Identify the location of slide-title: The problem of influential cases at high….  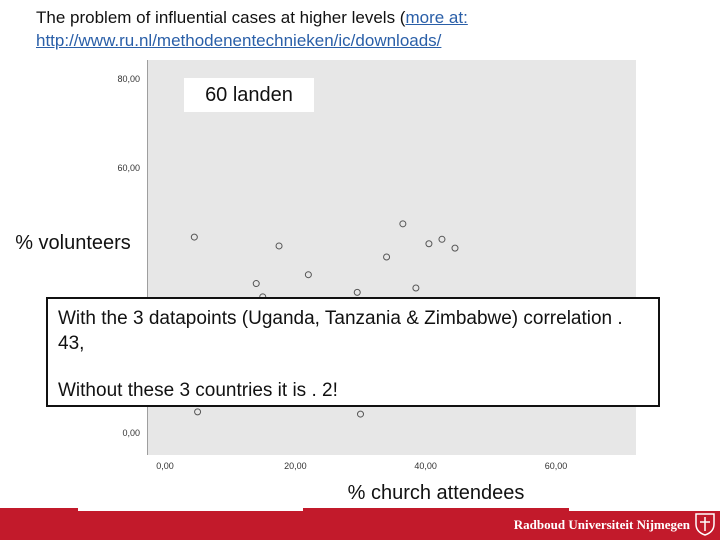
(356, 29).